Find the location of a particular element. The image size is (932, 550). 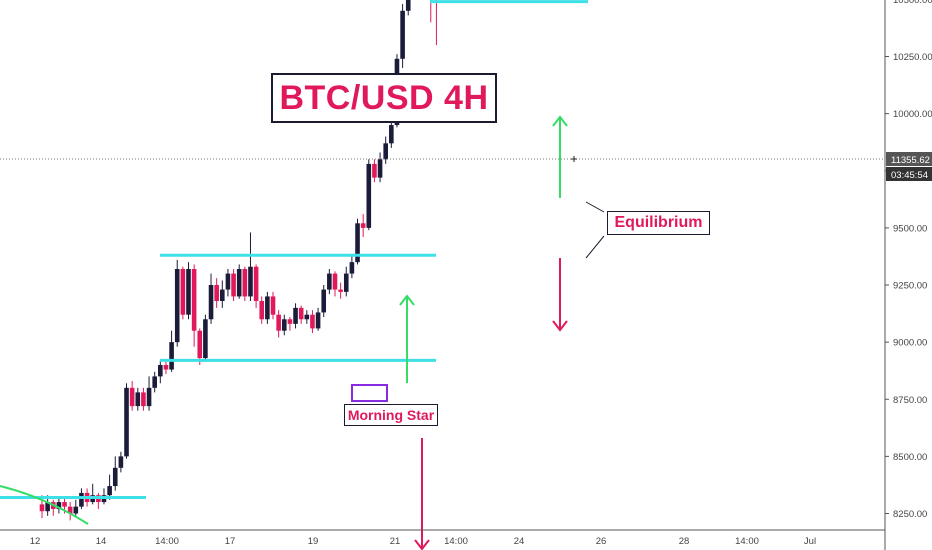

time-tick-label: 21 is located at coordinates (395, 541).